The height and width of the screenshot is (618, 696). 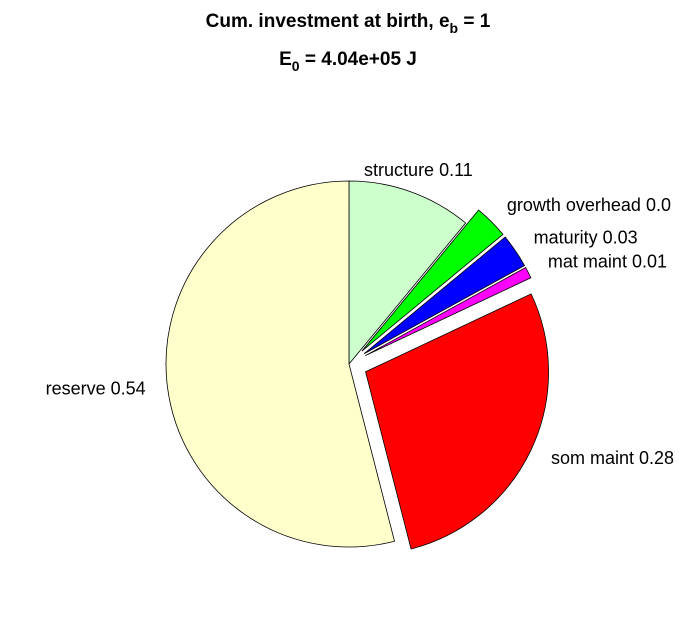 I want to click on slice-label: structure 0.11, so click(x=418, y=170).